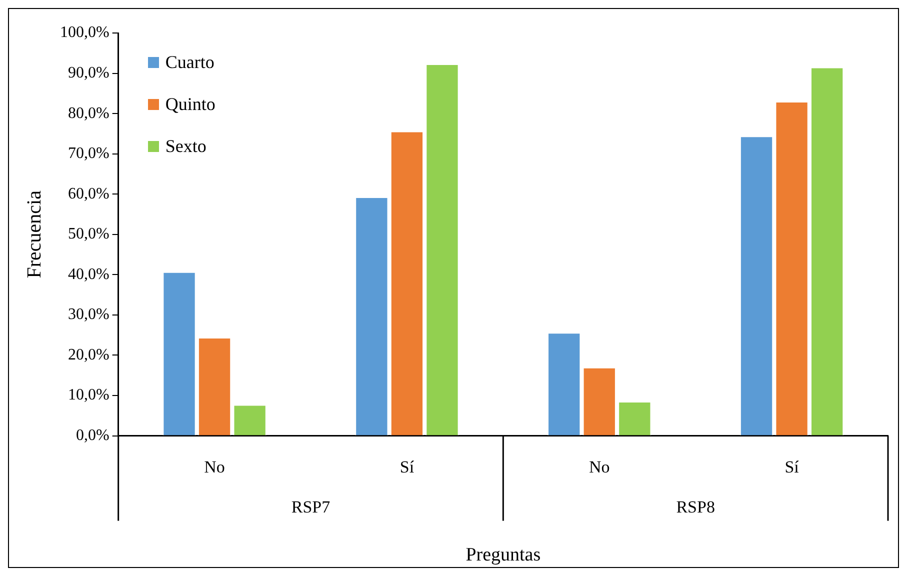 Image resolution: width=907 pixels, height=576 pixels. Describe the element at coordinates (89, 234) in the screenshot. I see `y-tick-label: 50,0%` at that location.